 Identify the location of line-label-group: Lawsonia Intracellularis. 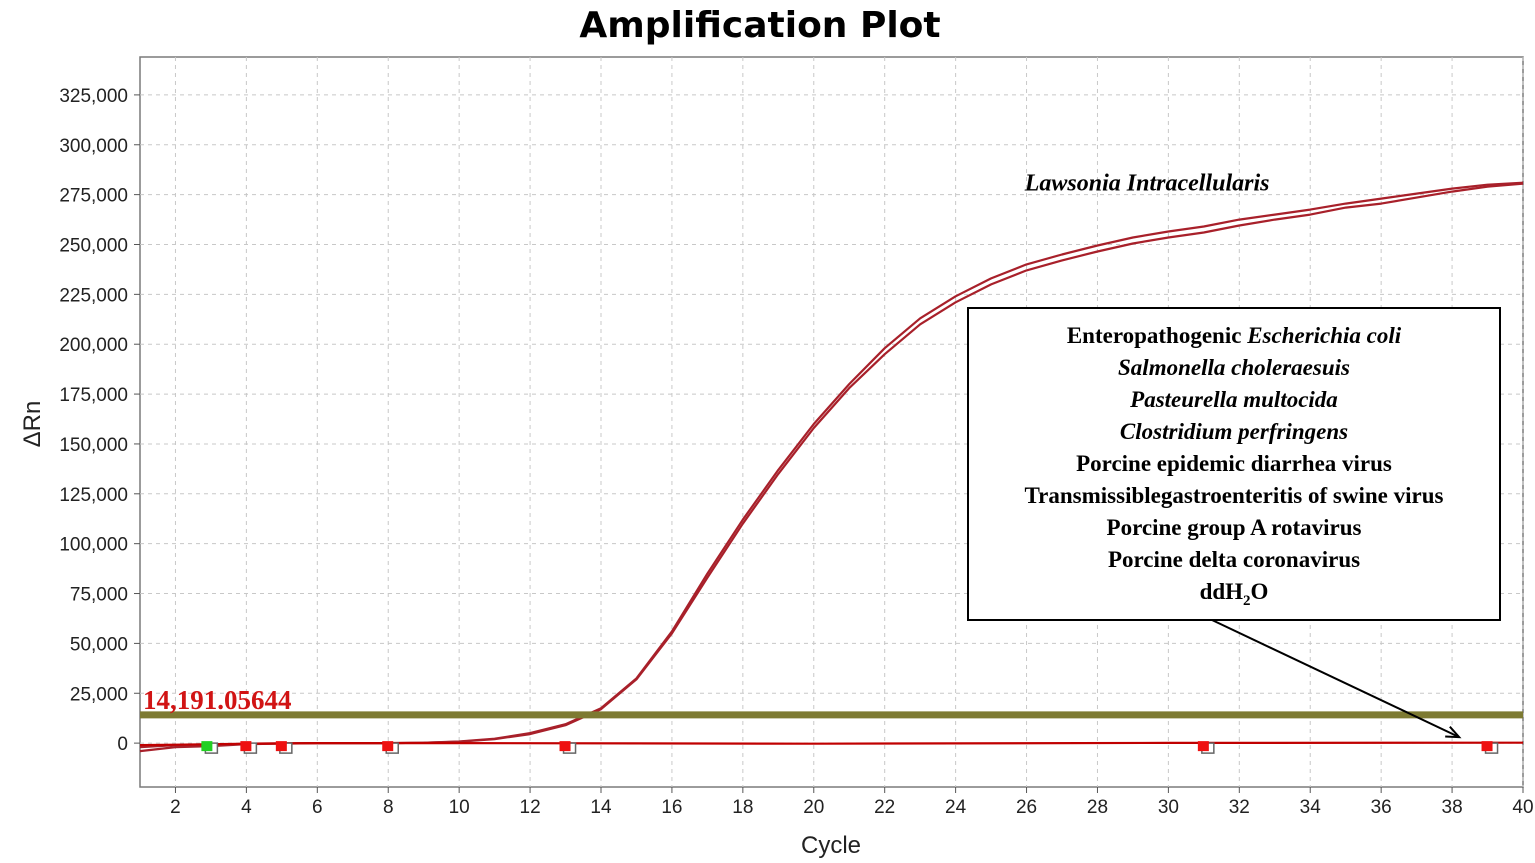
(1147, 184).